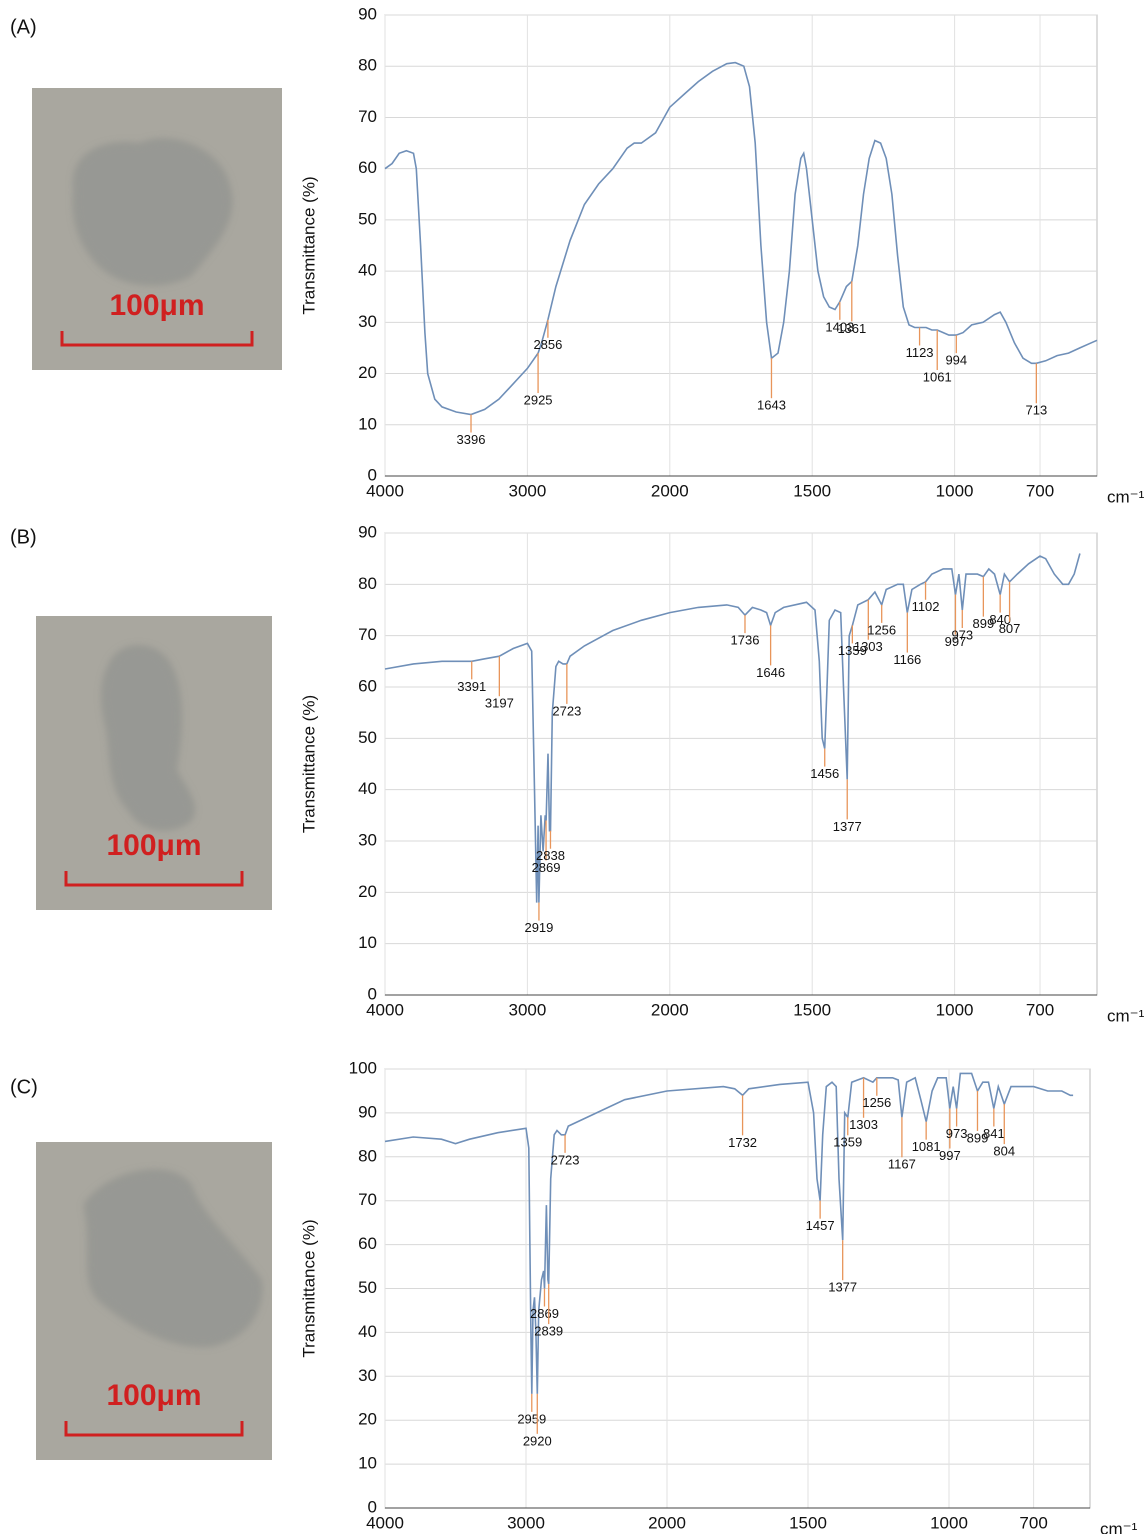 This screenshot has height=1534, width=1145. Describe the element at coordinates (1010, 628) in the screenshot. I see `peak-label: 807` at that location.